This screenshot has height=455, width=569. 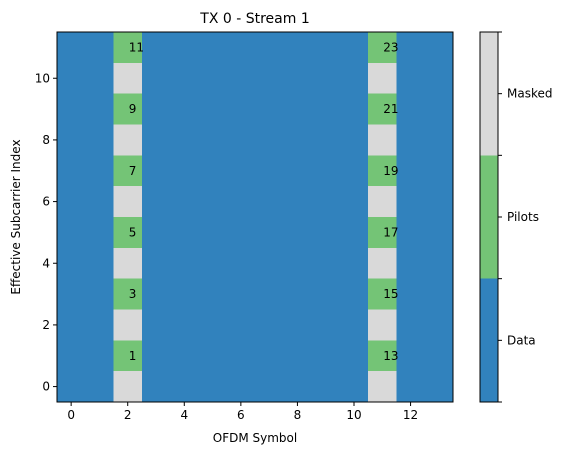 I want to click on pilot-index-label: 21, so click(x=390, y=109).